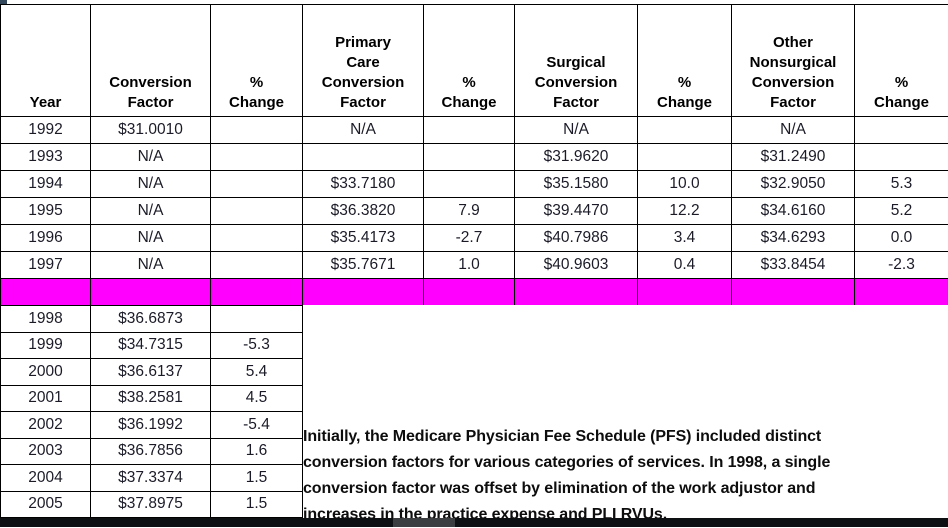 The image size is (948, 528). I want to click on cell-year: 1998, so click(46, 319).